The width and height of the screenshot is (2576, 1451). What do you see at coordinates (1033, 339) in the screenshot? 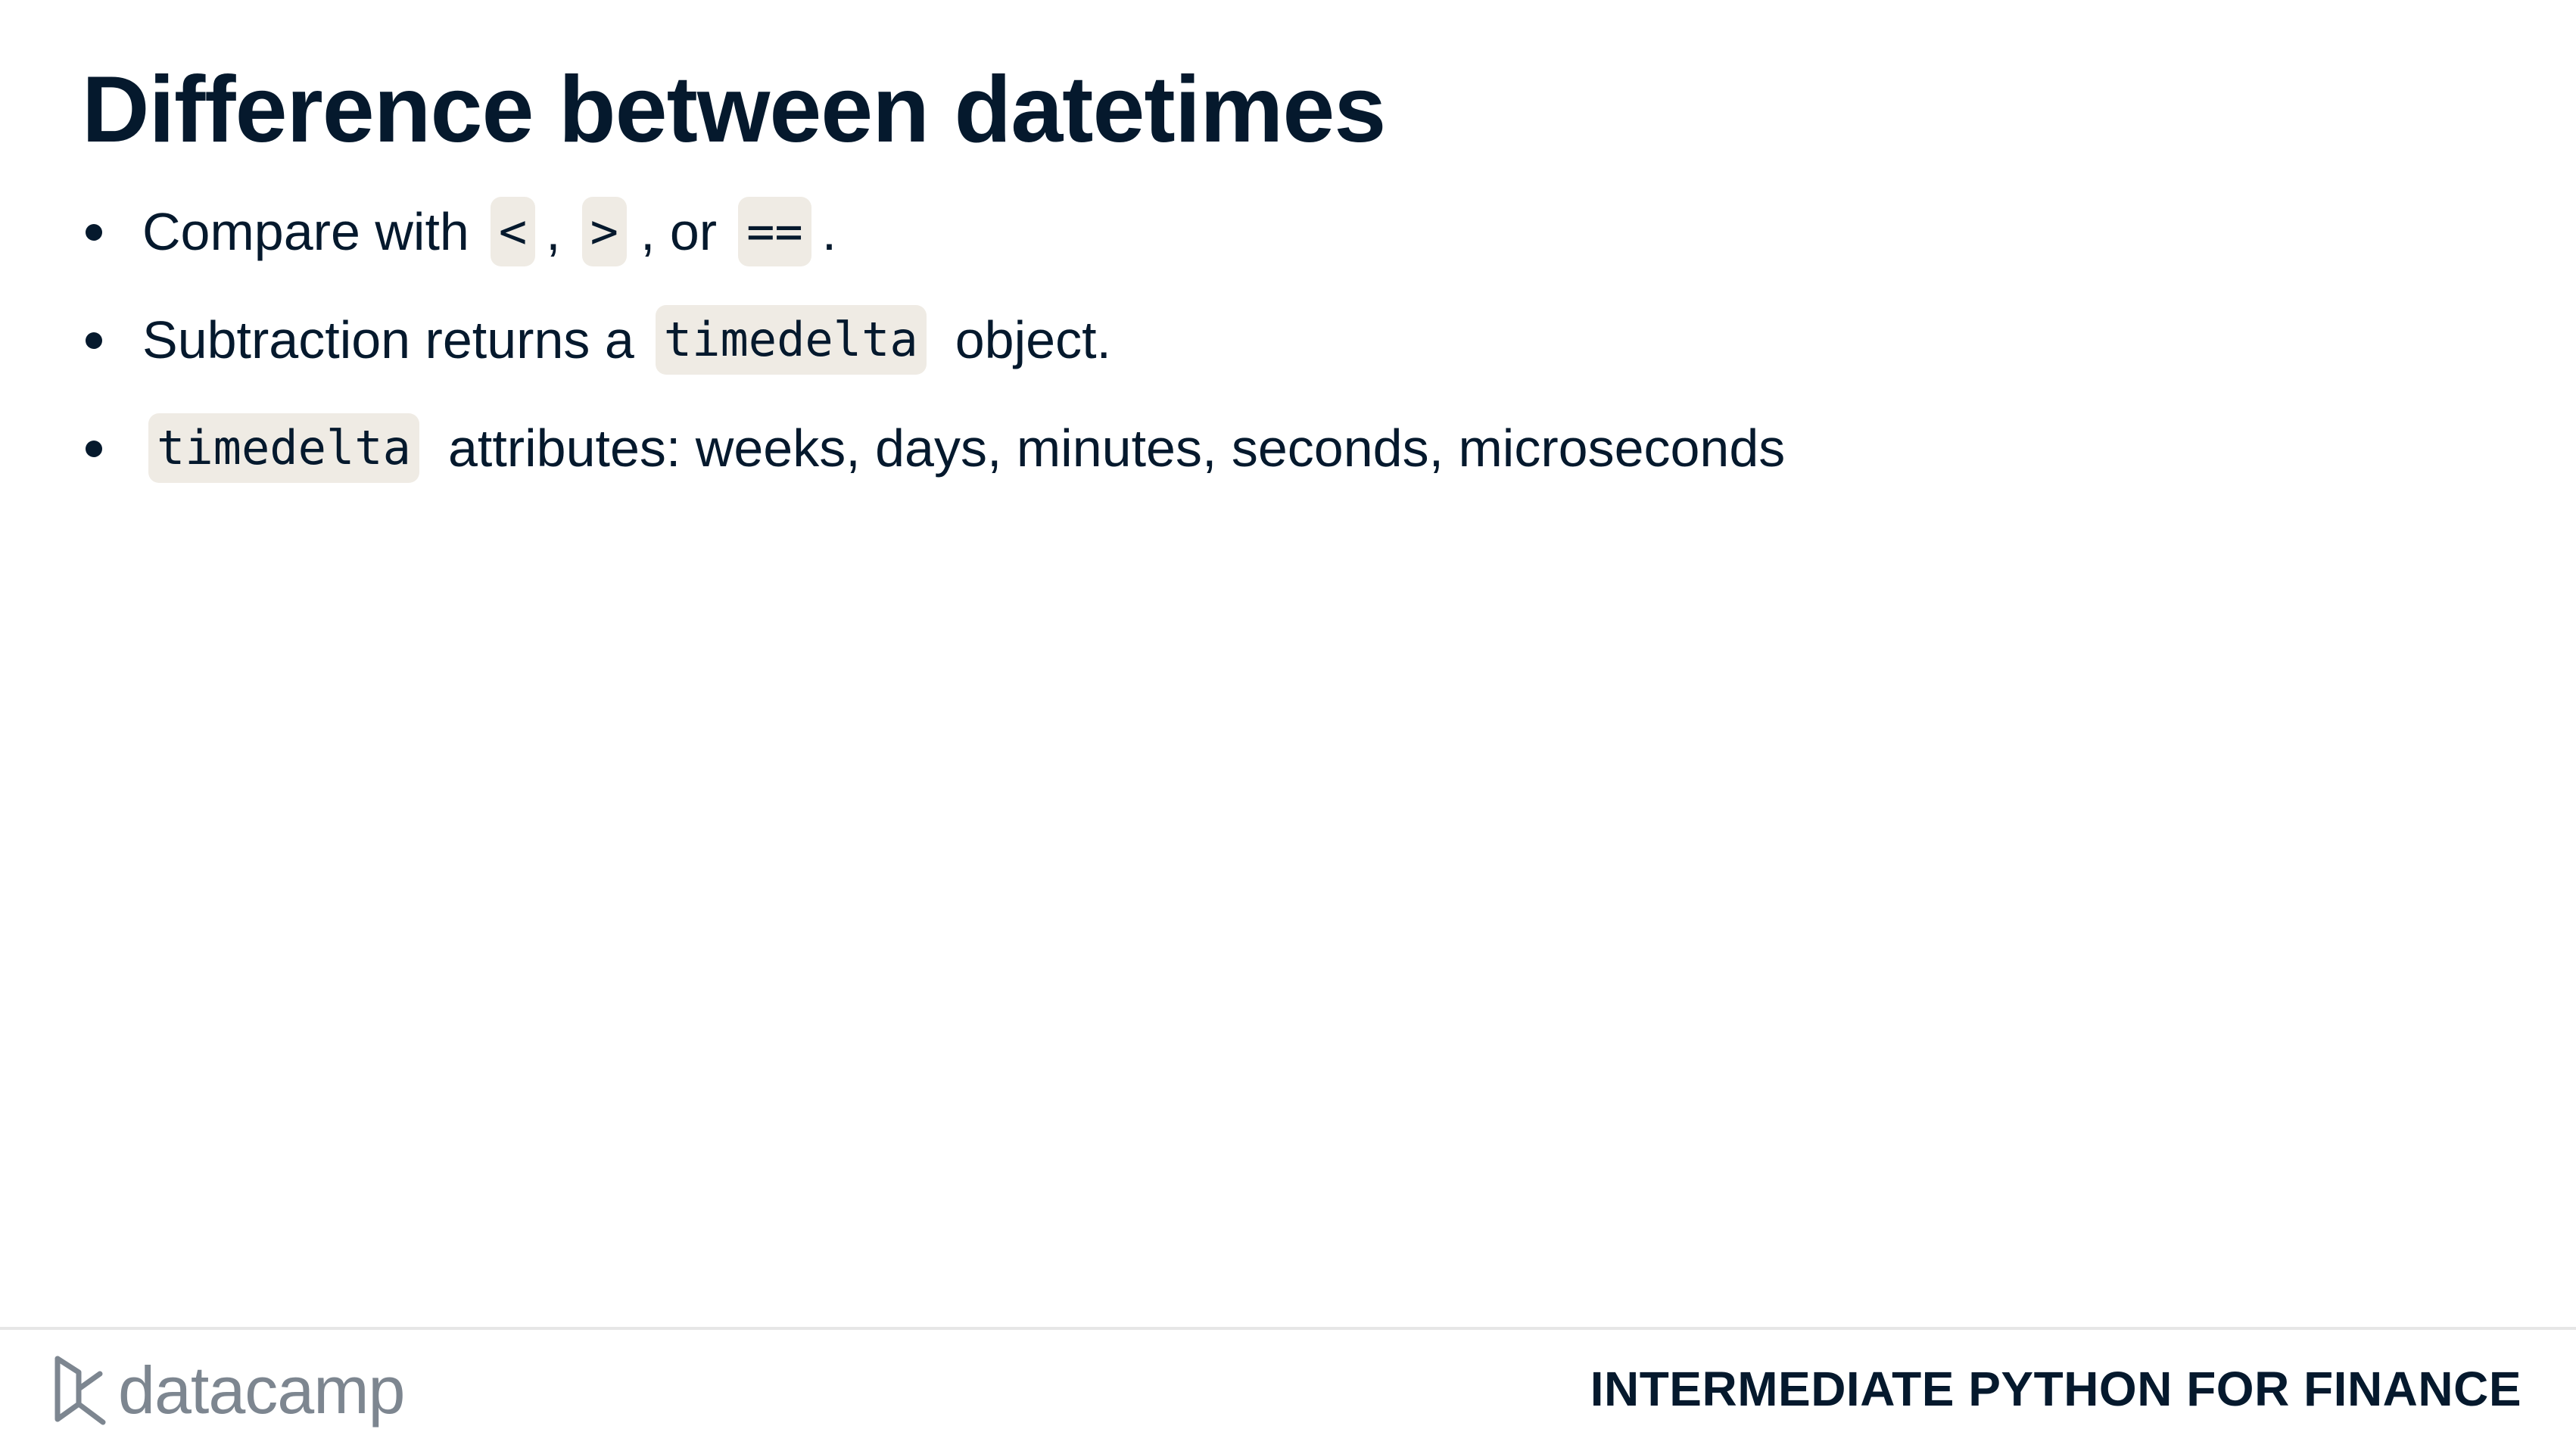
I see `bullet-text-end: object.` at bounding box center [1033, 339].